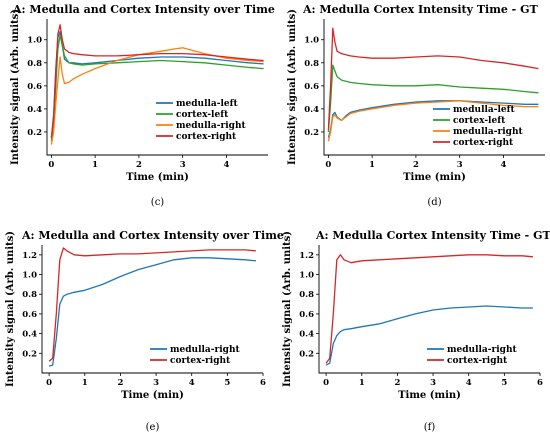 The height and width of the screenshot is (437, 550). Describe the element at coordinates (158, 202) in the screenshot. I see `panel-caption: (c)` at that location.